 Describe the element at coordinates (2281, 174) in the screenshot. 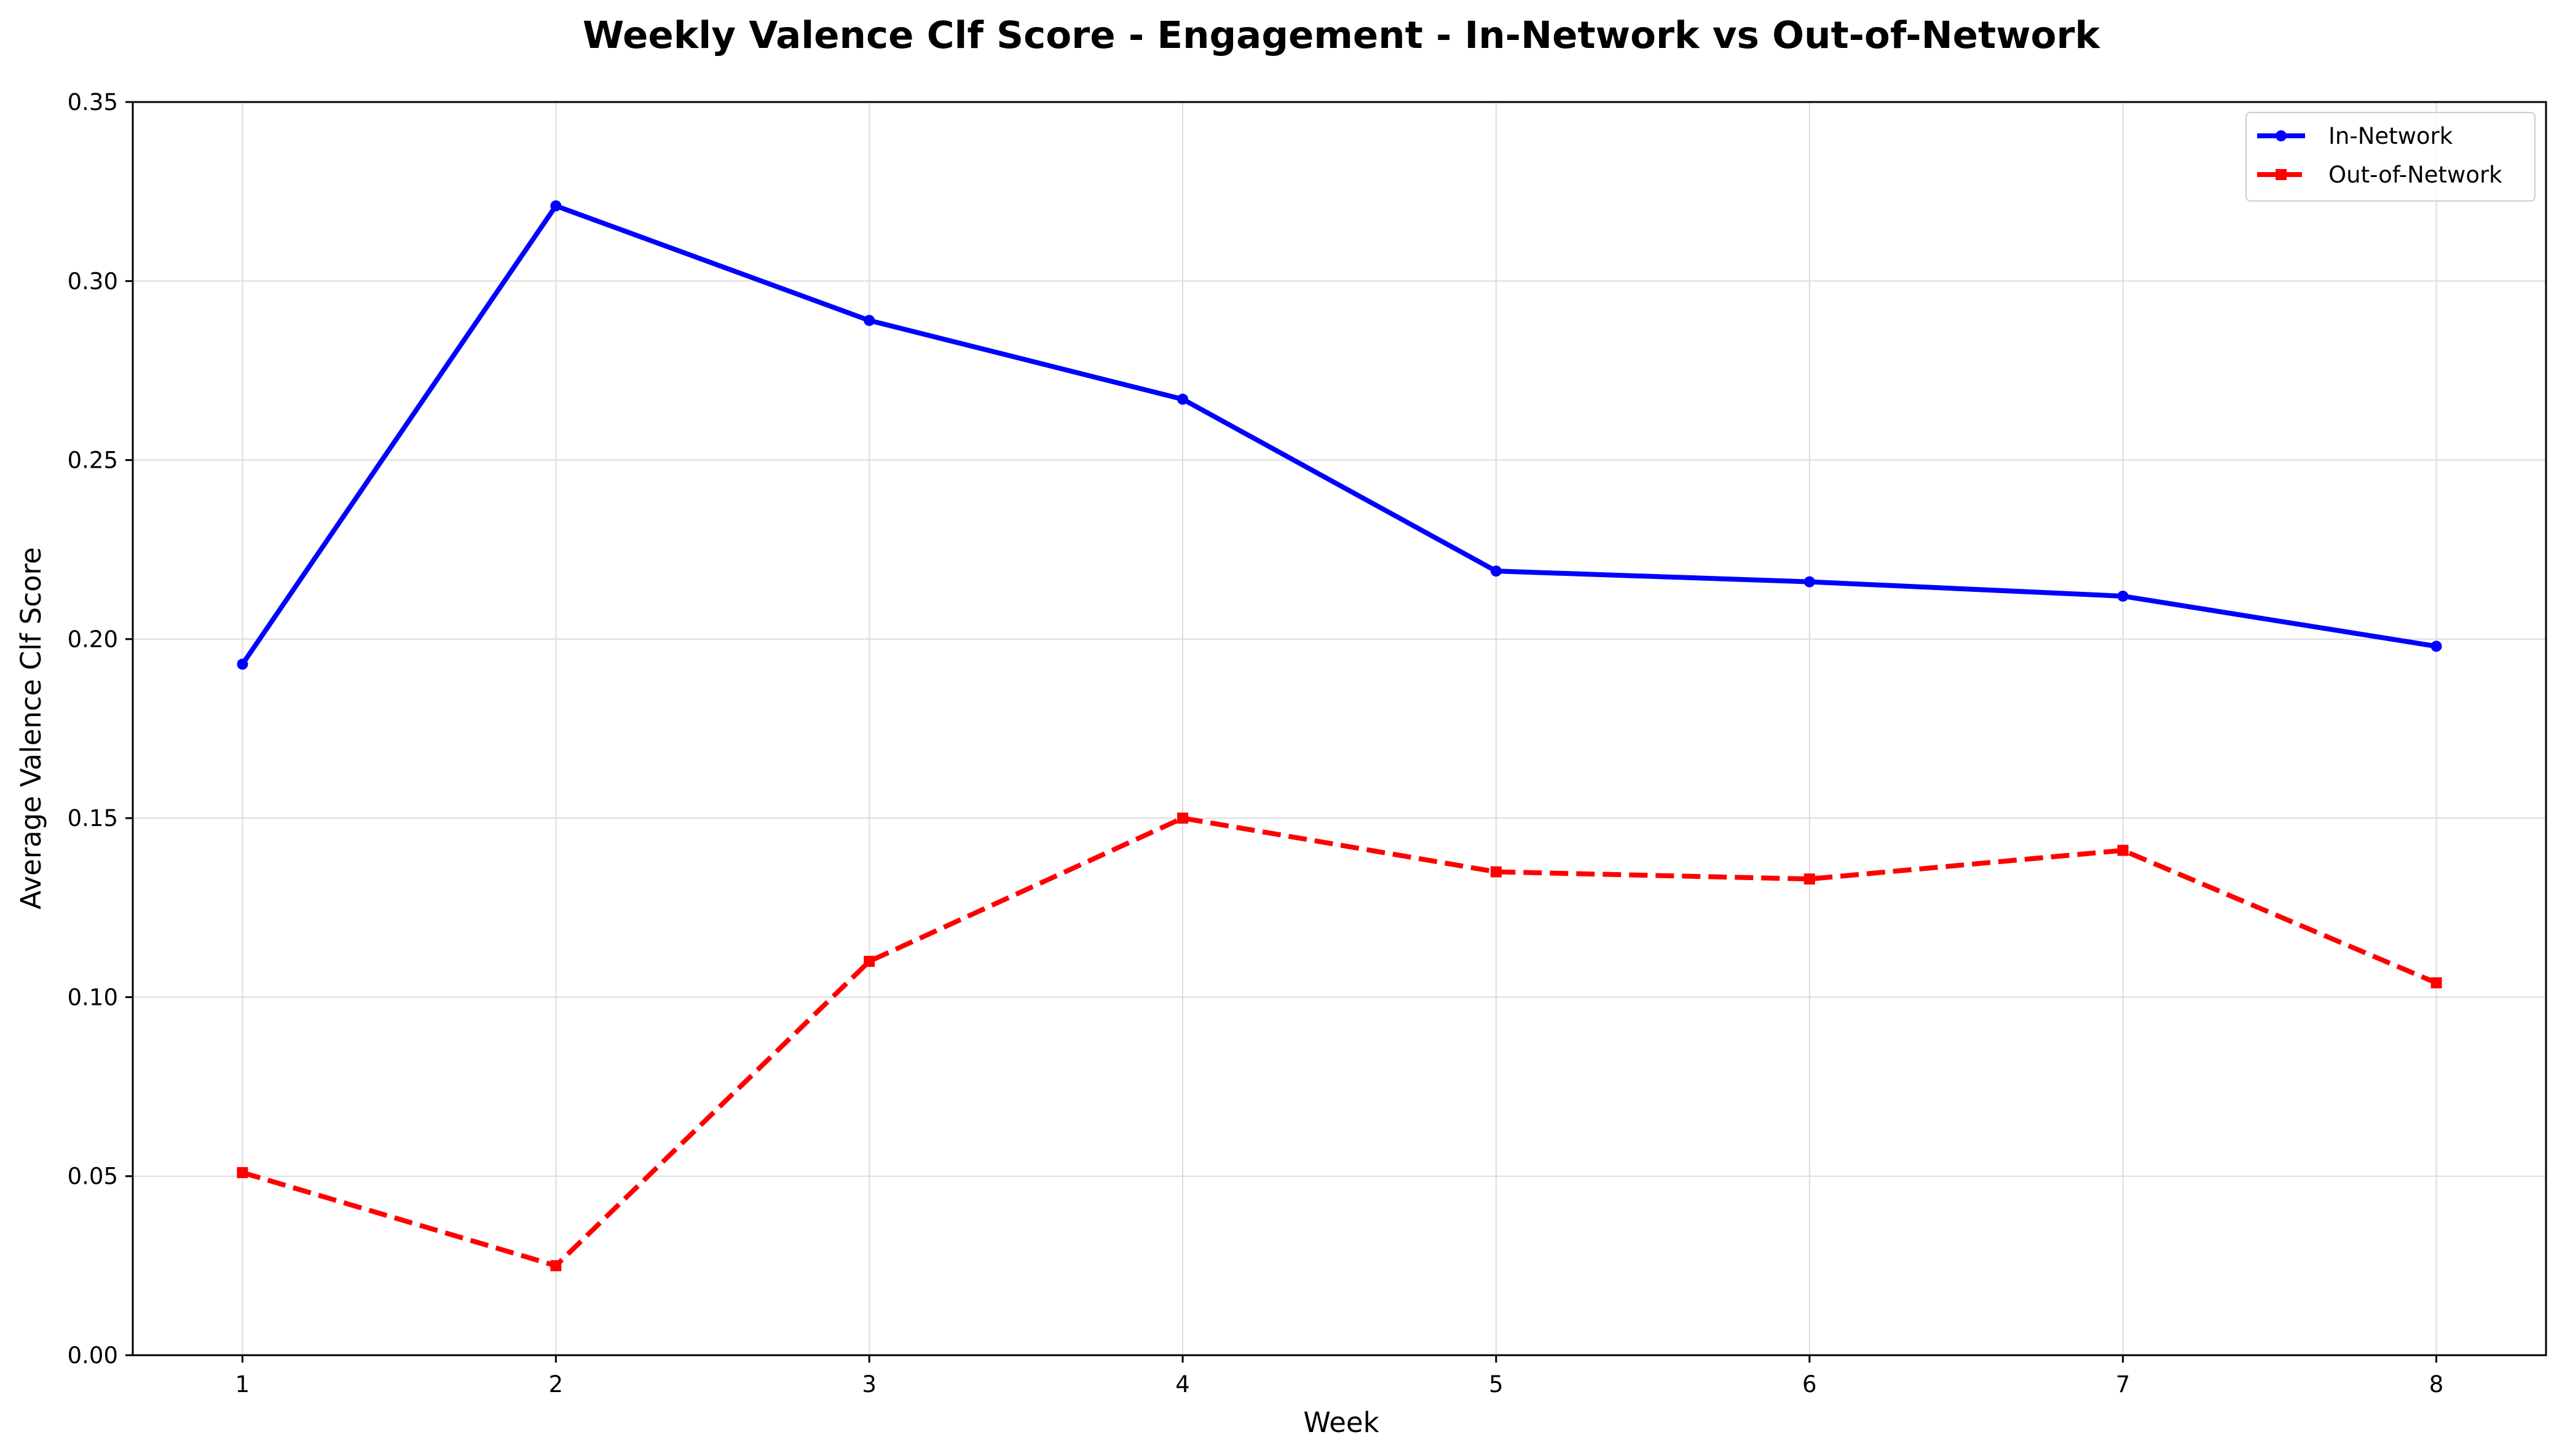

I see `legend-marker-out-of-network` at that location.